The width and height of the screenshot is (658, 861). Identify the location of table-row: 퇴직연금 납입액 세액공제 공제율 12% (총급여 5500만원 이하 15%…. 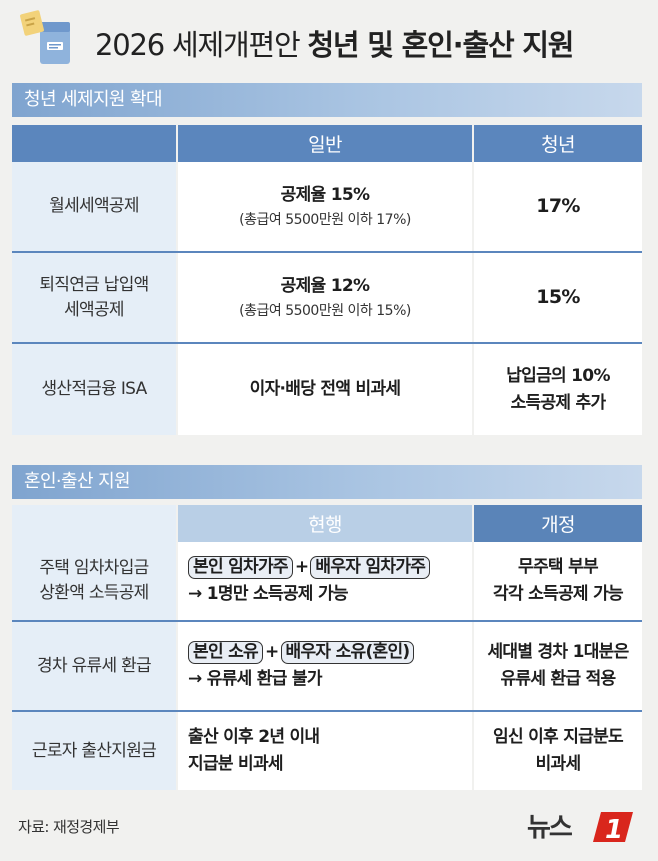
(327, 298).